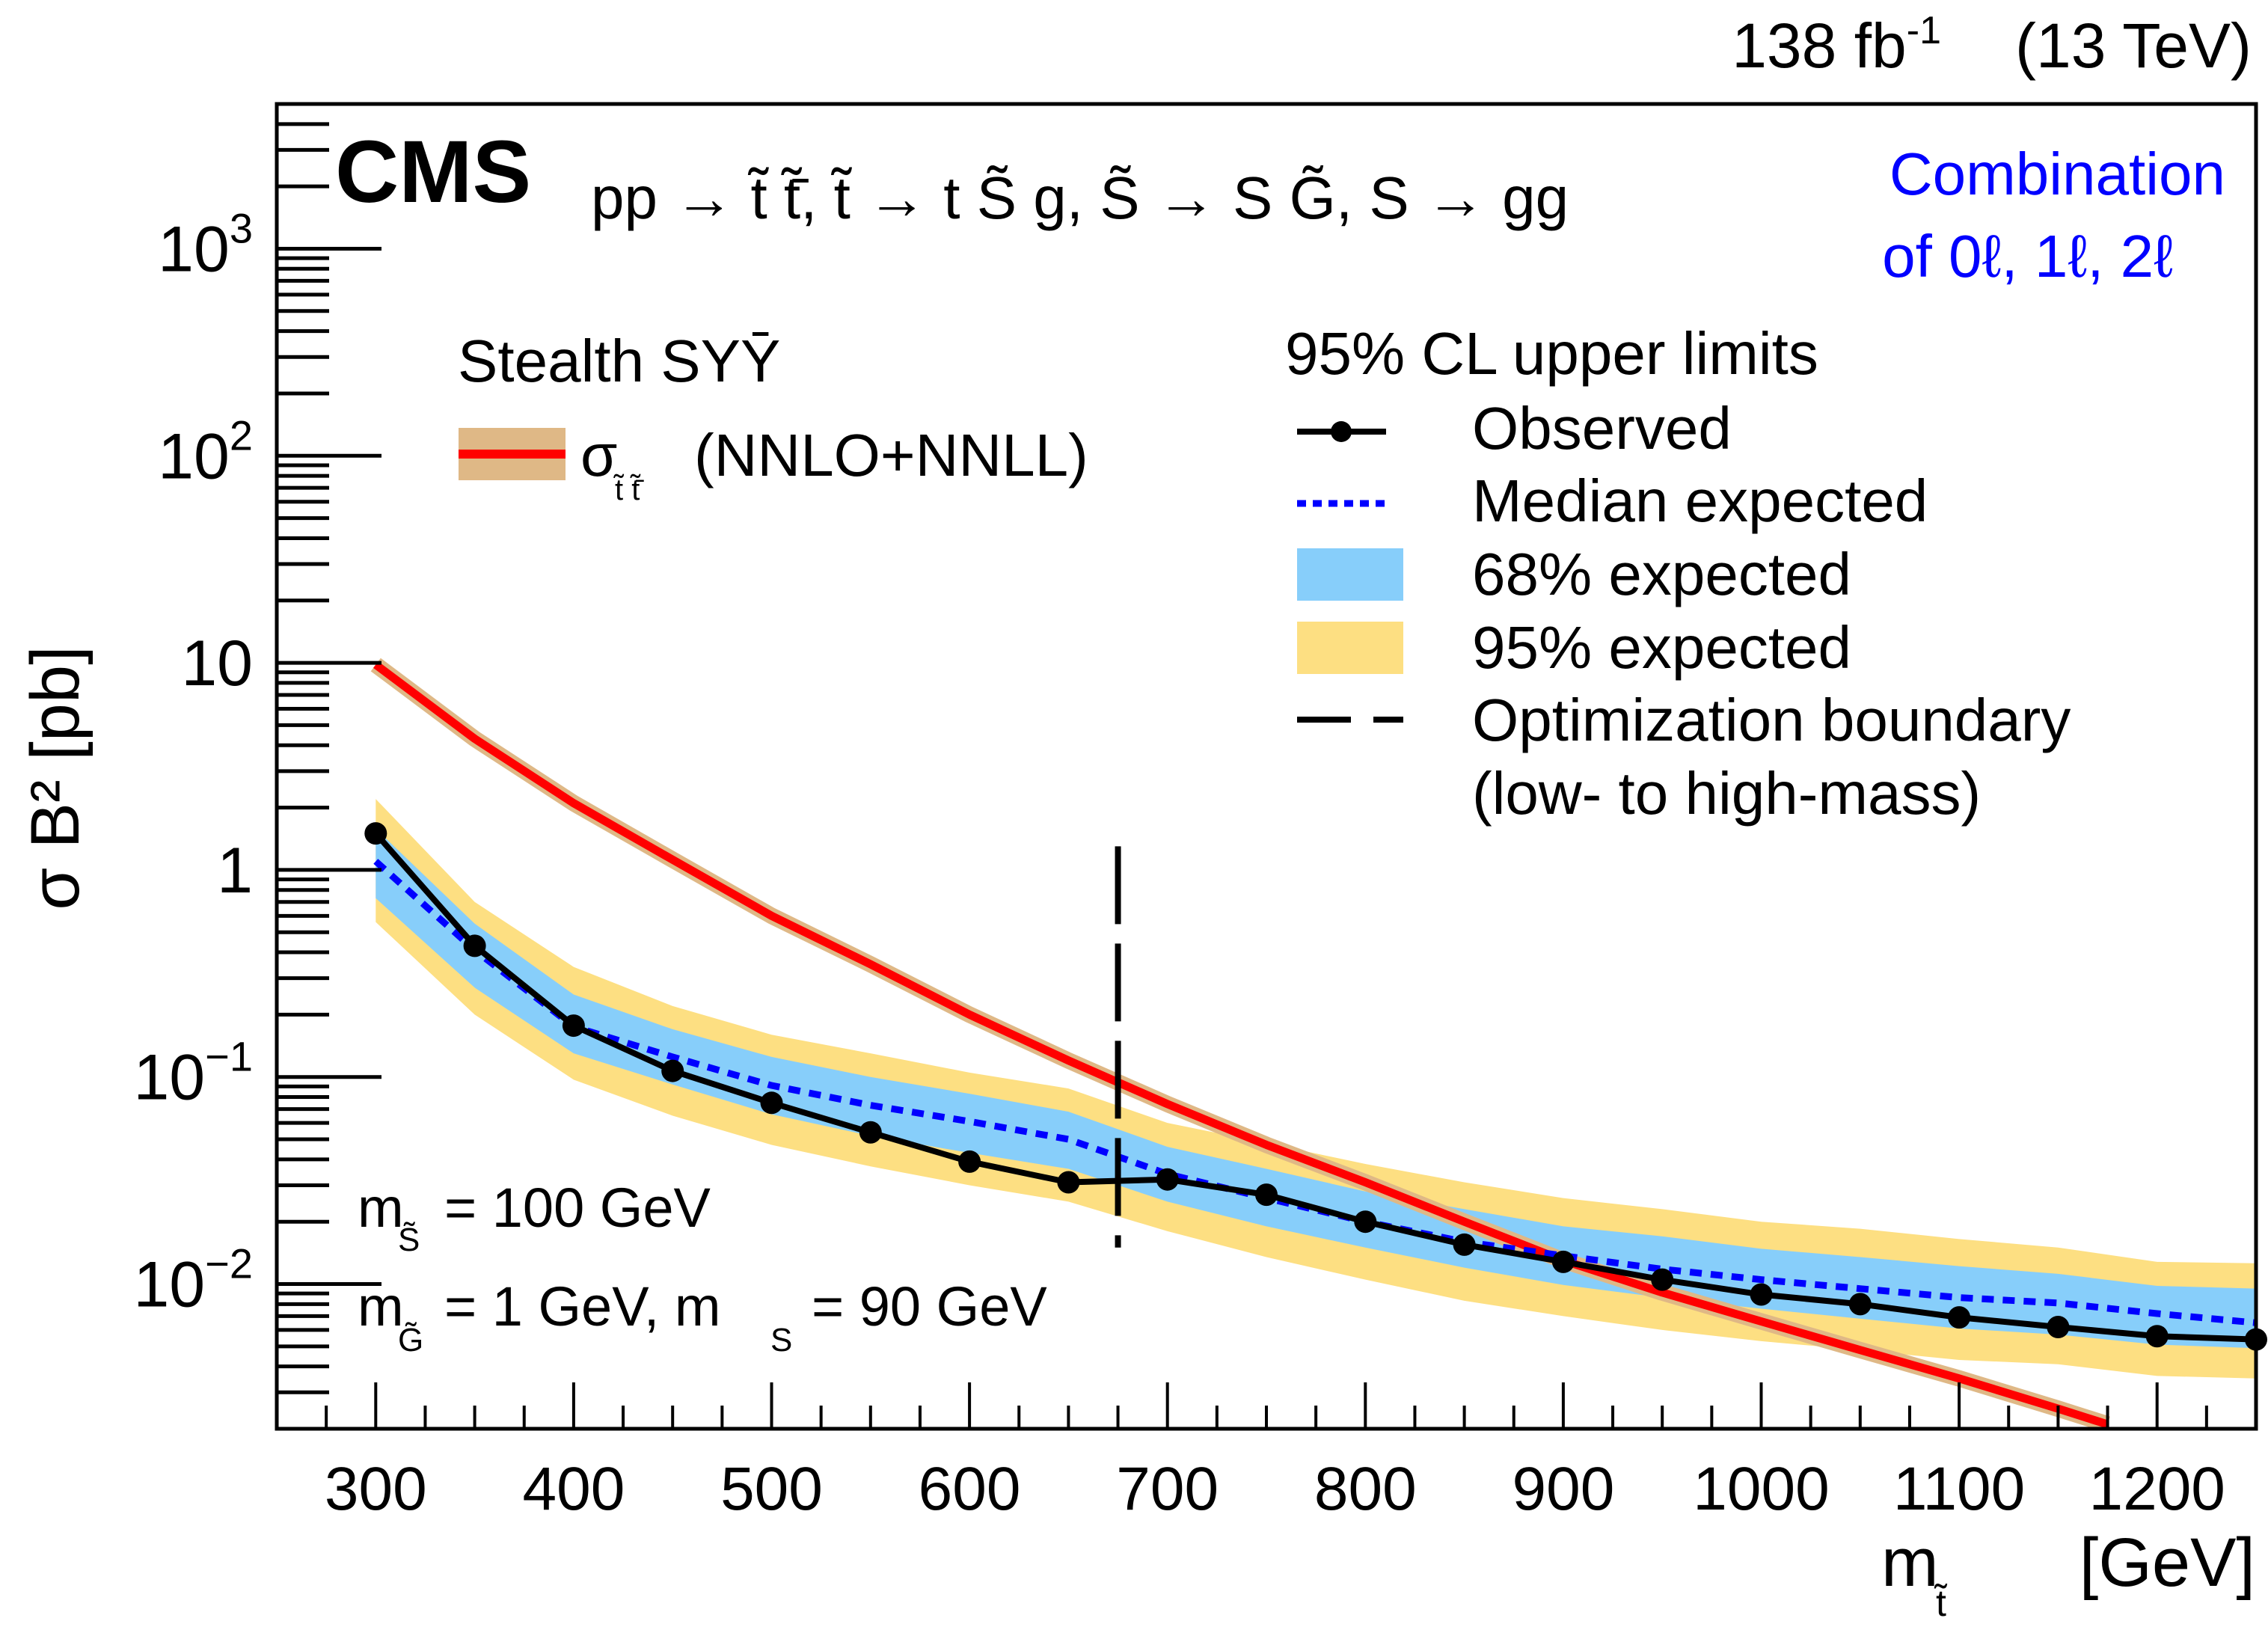 The width and height of the screenshot is (2268, 1627). I want to click on y-tick-label: 10², so click(206, 451).